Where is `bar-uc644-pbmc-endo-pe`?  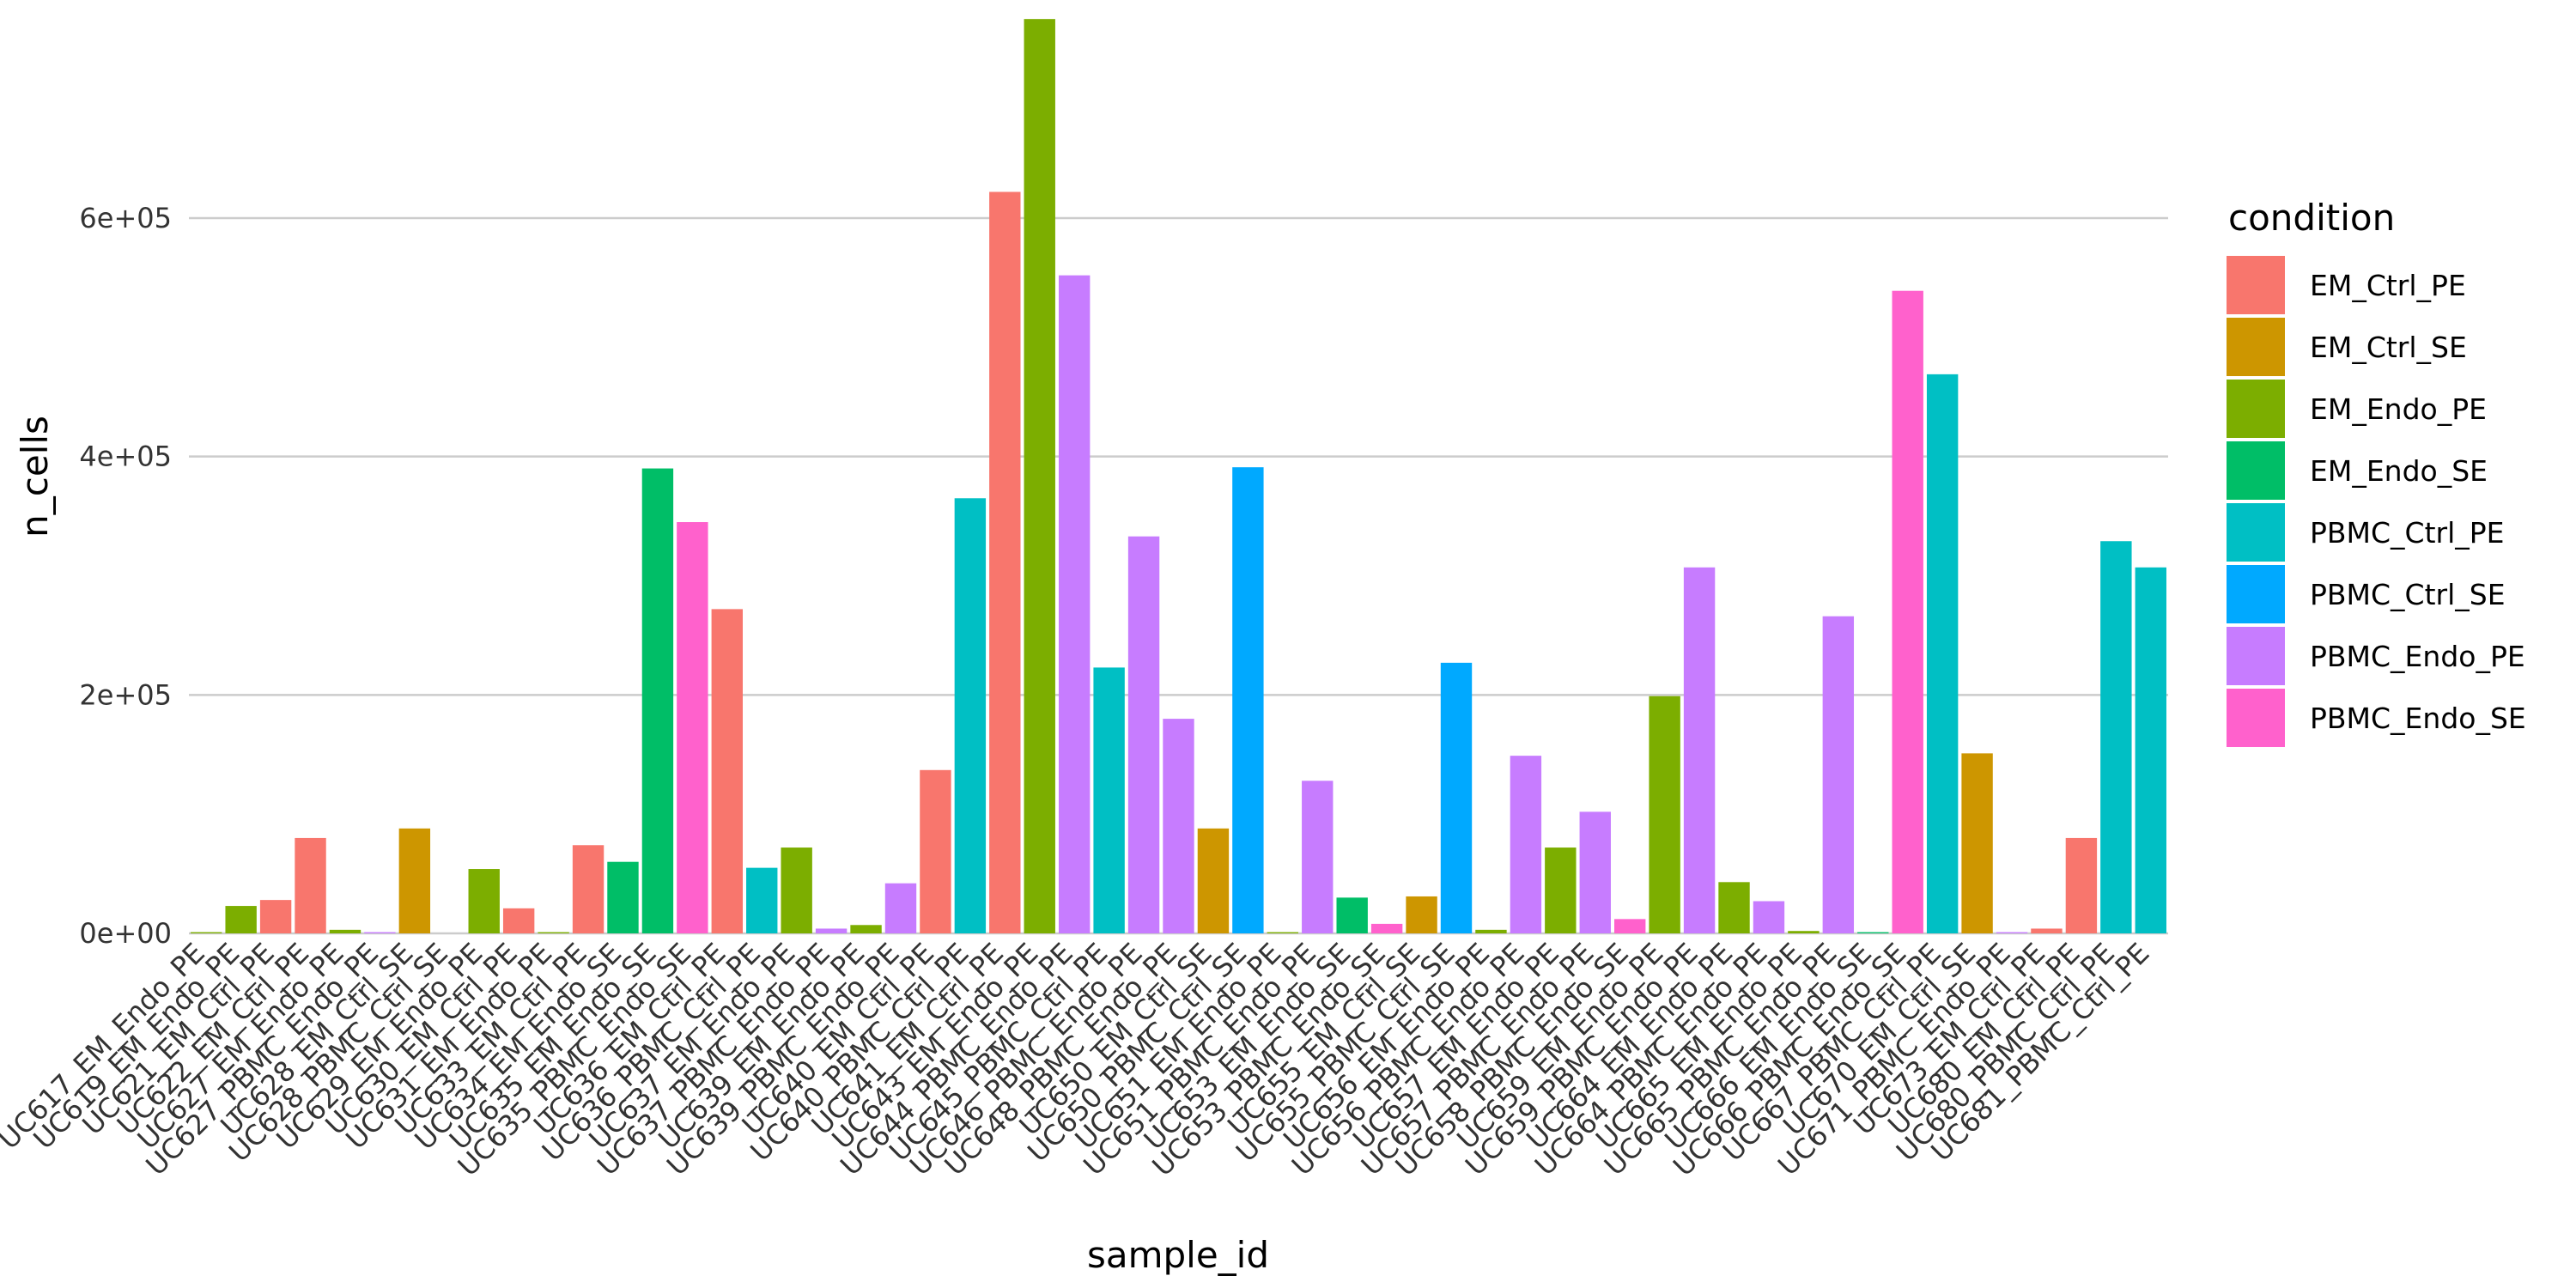 bar-uc644-pbmc-endo-pe is located at coordinates (1074, 604).